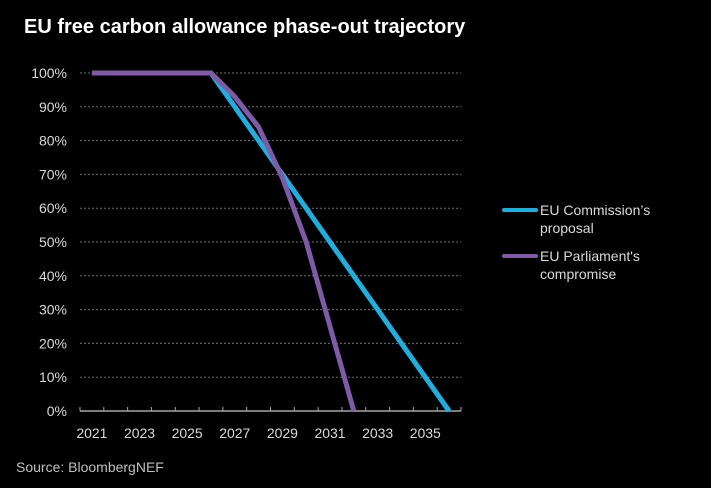  I want to click on legend-item-parliament: EU Parliament's compromise, so click(600, 265).